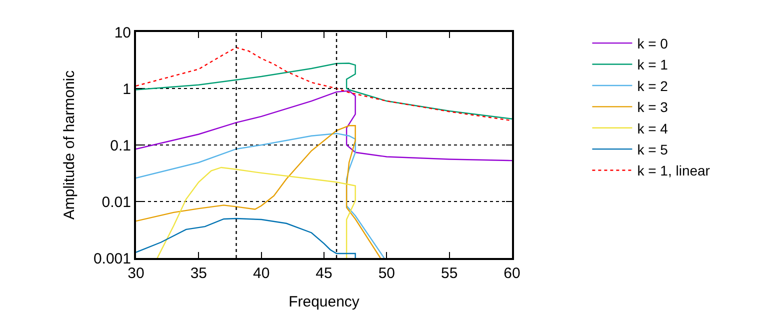 The height and width of the screenshot is (326, 774). I want to click on legend-label: k = 5, so click(652, 150).